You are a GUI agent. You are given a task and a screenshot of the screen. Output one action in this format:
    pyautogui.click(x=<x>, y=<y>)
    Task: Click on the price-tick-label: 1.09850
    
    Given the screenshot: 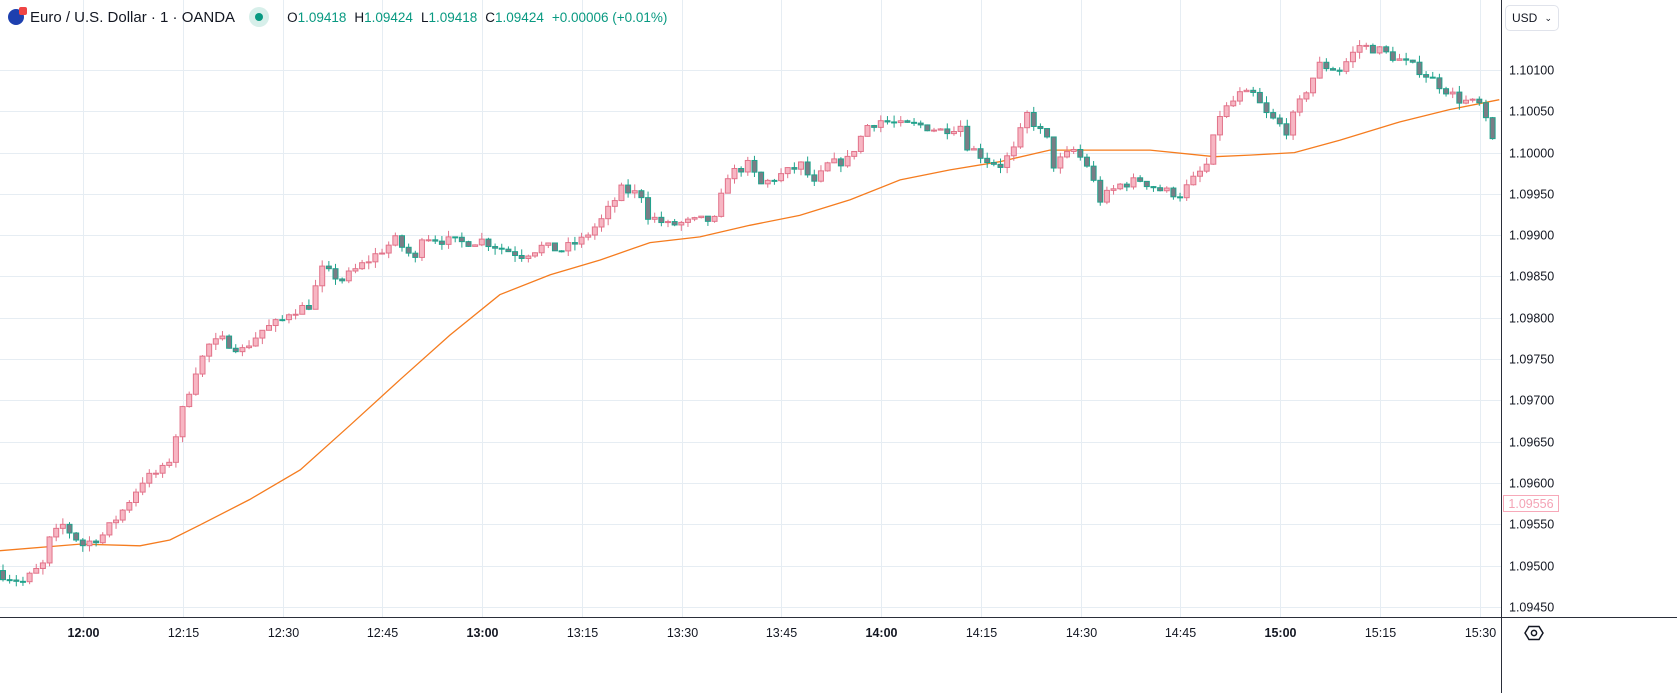 What is the action you would take?
    pyautogui.click(x=1531, y=277)
    